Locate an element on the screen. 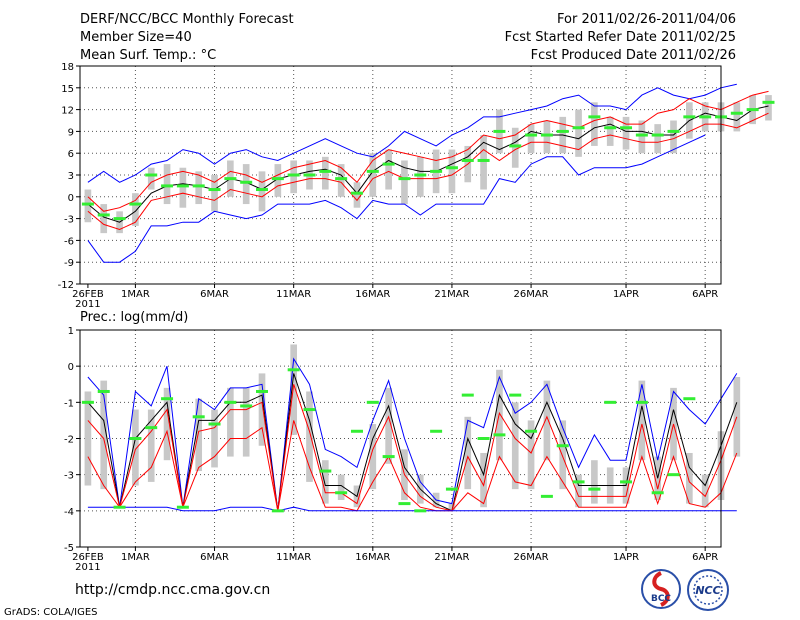 The height and width of the screenshot is (620, 800). ncc-logo-text: NCC is located at coordinates (707, 590).